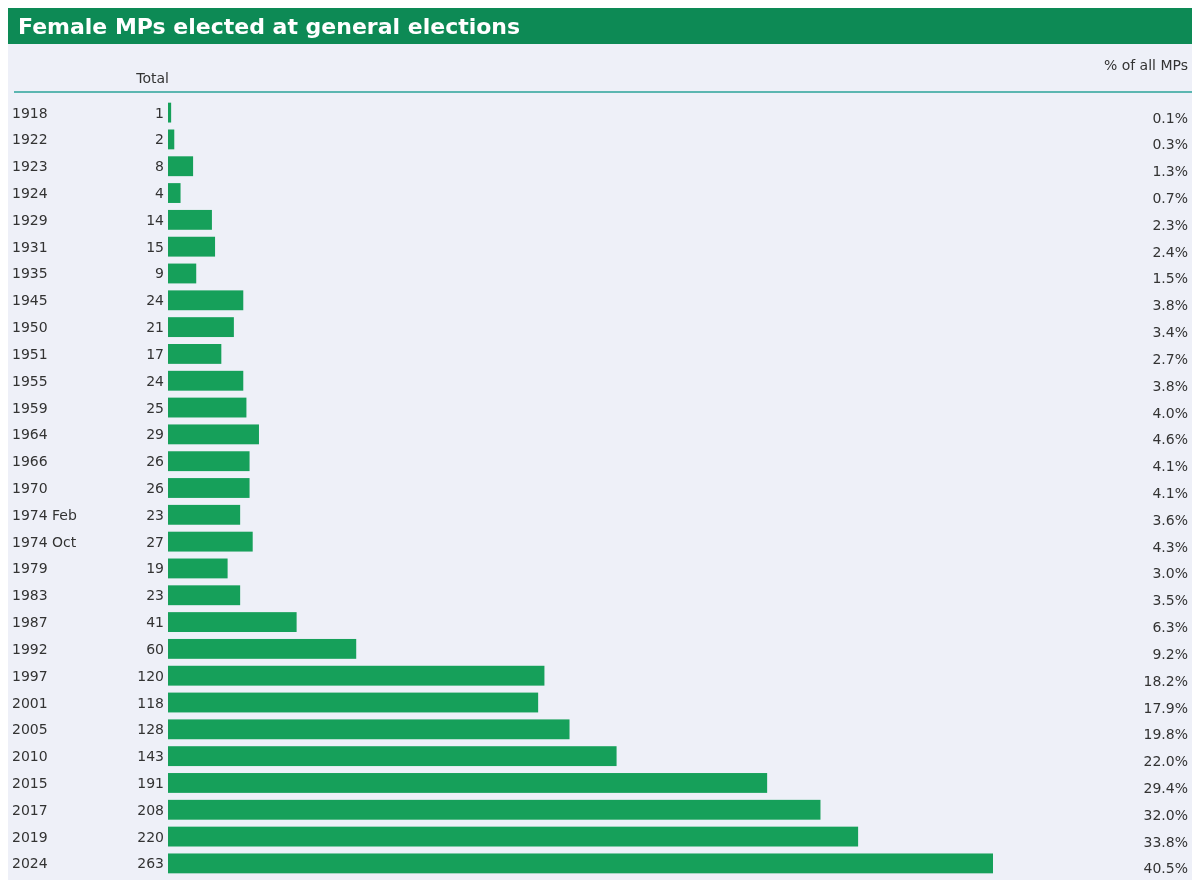 The image size is (1200, 888). Describe the element at coordinates (30, 488) in the screenshot. I see `y-tick-label: 1970` at that location.